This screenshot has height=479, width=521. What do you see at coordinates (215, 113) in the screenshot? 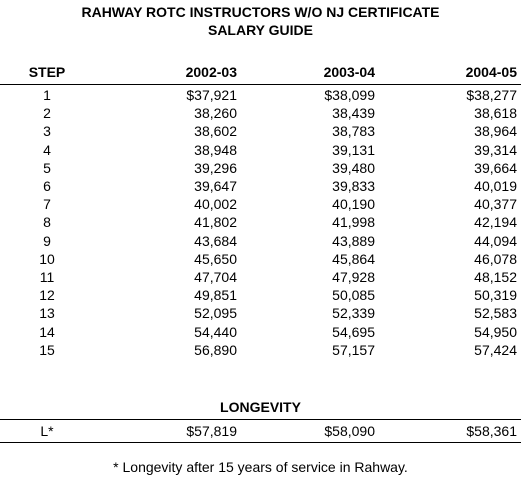
I see `table-cell: 38,260` at bounding box center [215, 113].